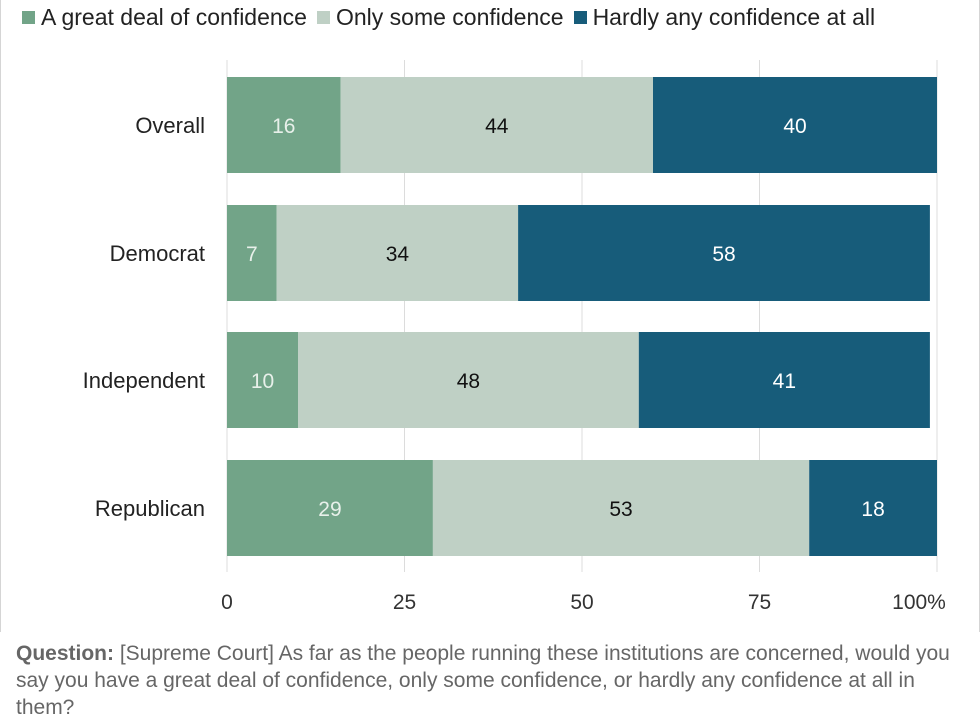  I want to click on data-label-independent-series-2: 41, so click(784, 381).